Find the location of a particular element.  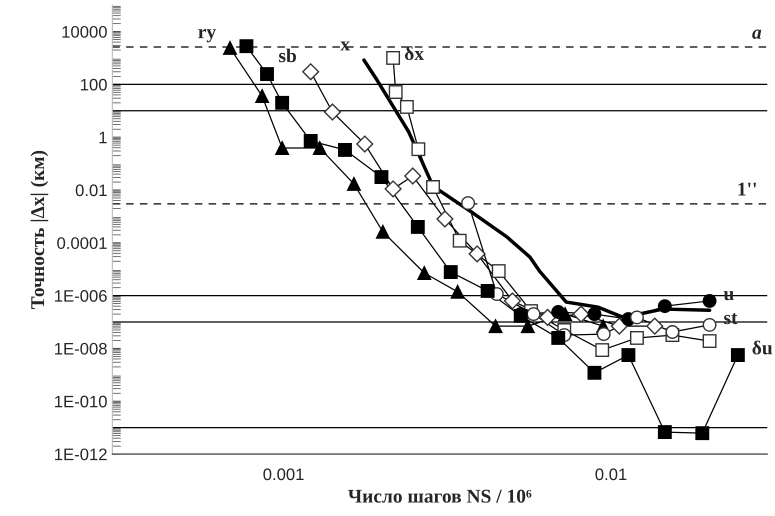

y-tick-label: 1E-008 is located at coordinates (81, 348).